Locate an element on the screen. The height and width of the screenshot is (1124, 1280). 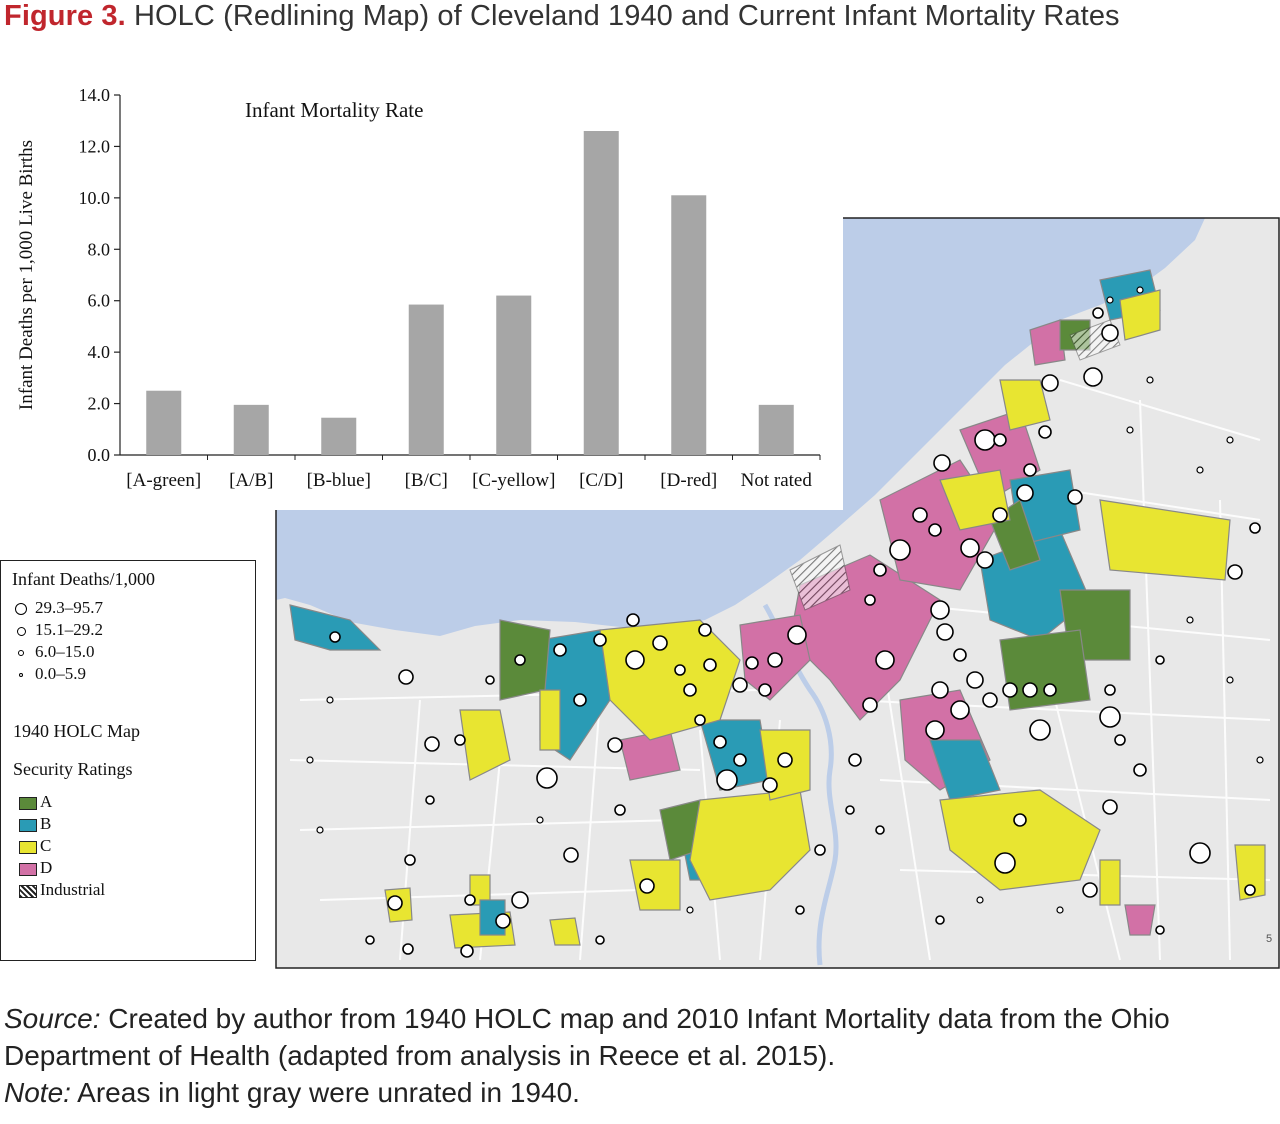
x-tick-label: [A/B] is located at coordinates (251, 480).